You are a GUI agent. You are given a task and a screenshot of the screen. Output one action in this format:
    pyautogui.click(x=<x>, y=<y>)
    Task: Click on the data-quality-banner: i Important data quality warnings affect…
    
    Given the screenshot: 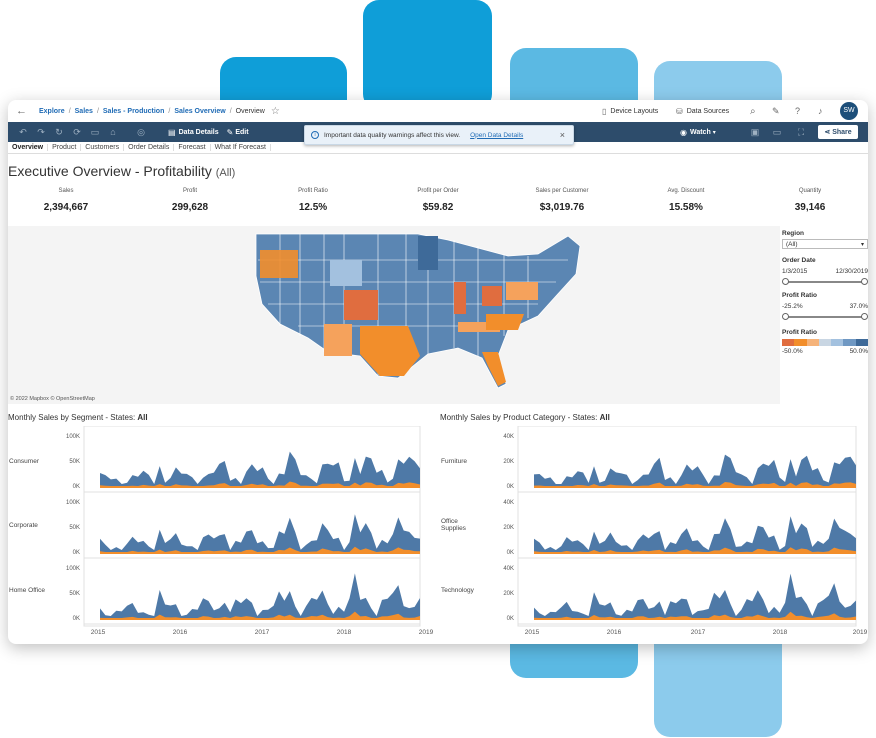 What is the action you would take?
    pyautogui.click(x=439, y=135)
    